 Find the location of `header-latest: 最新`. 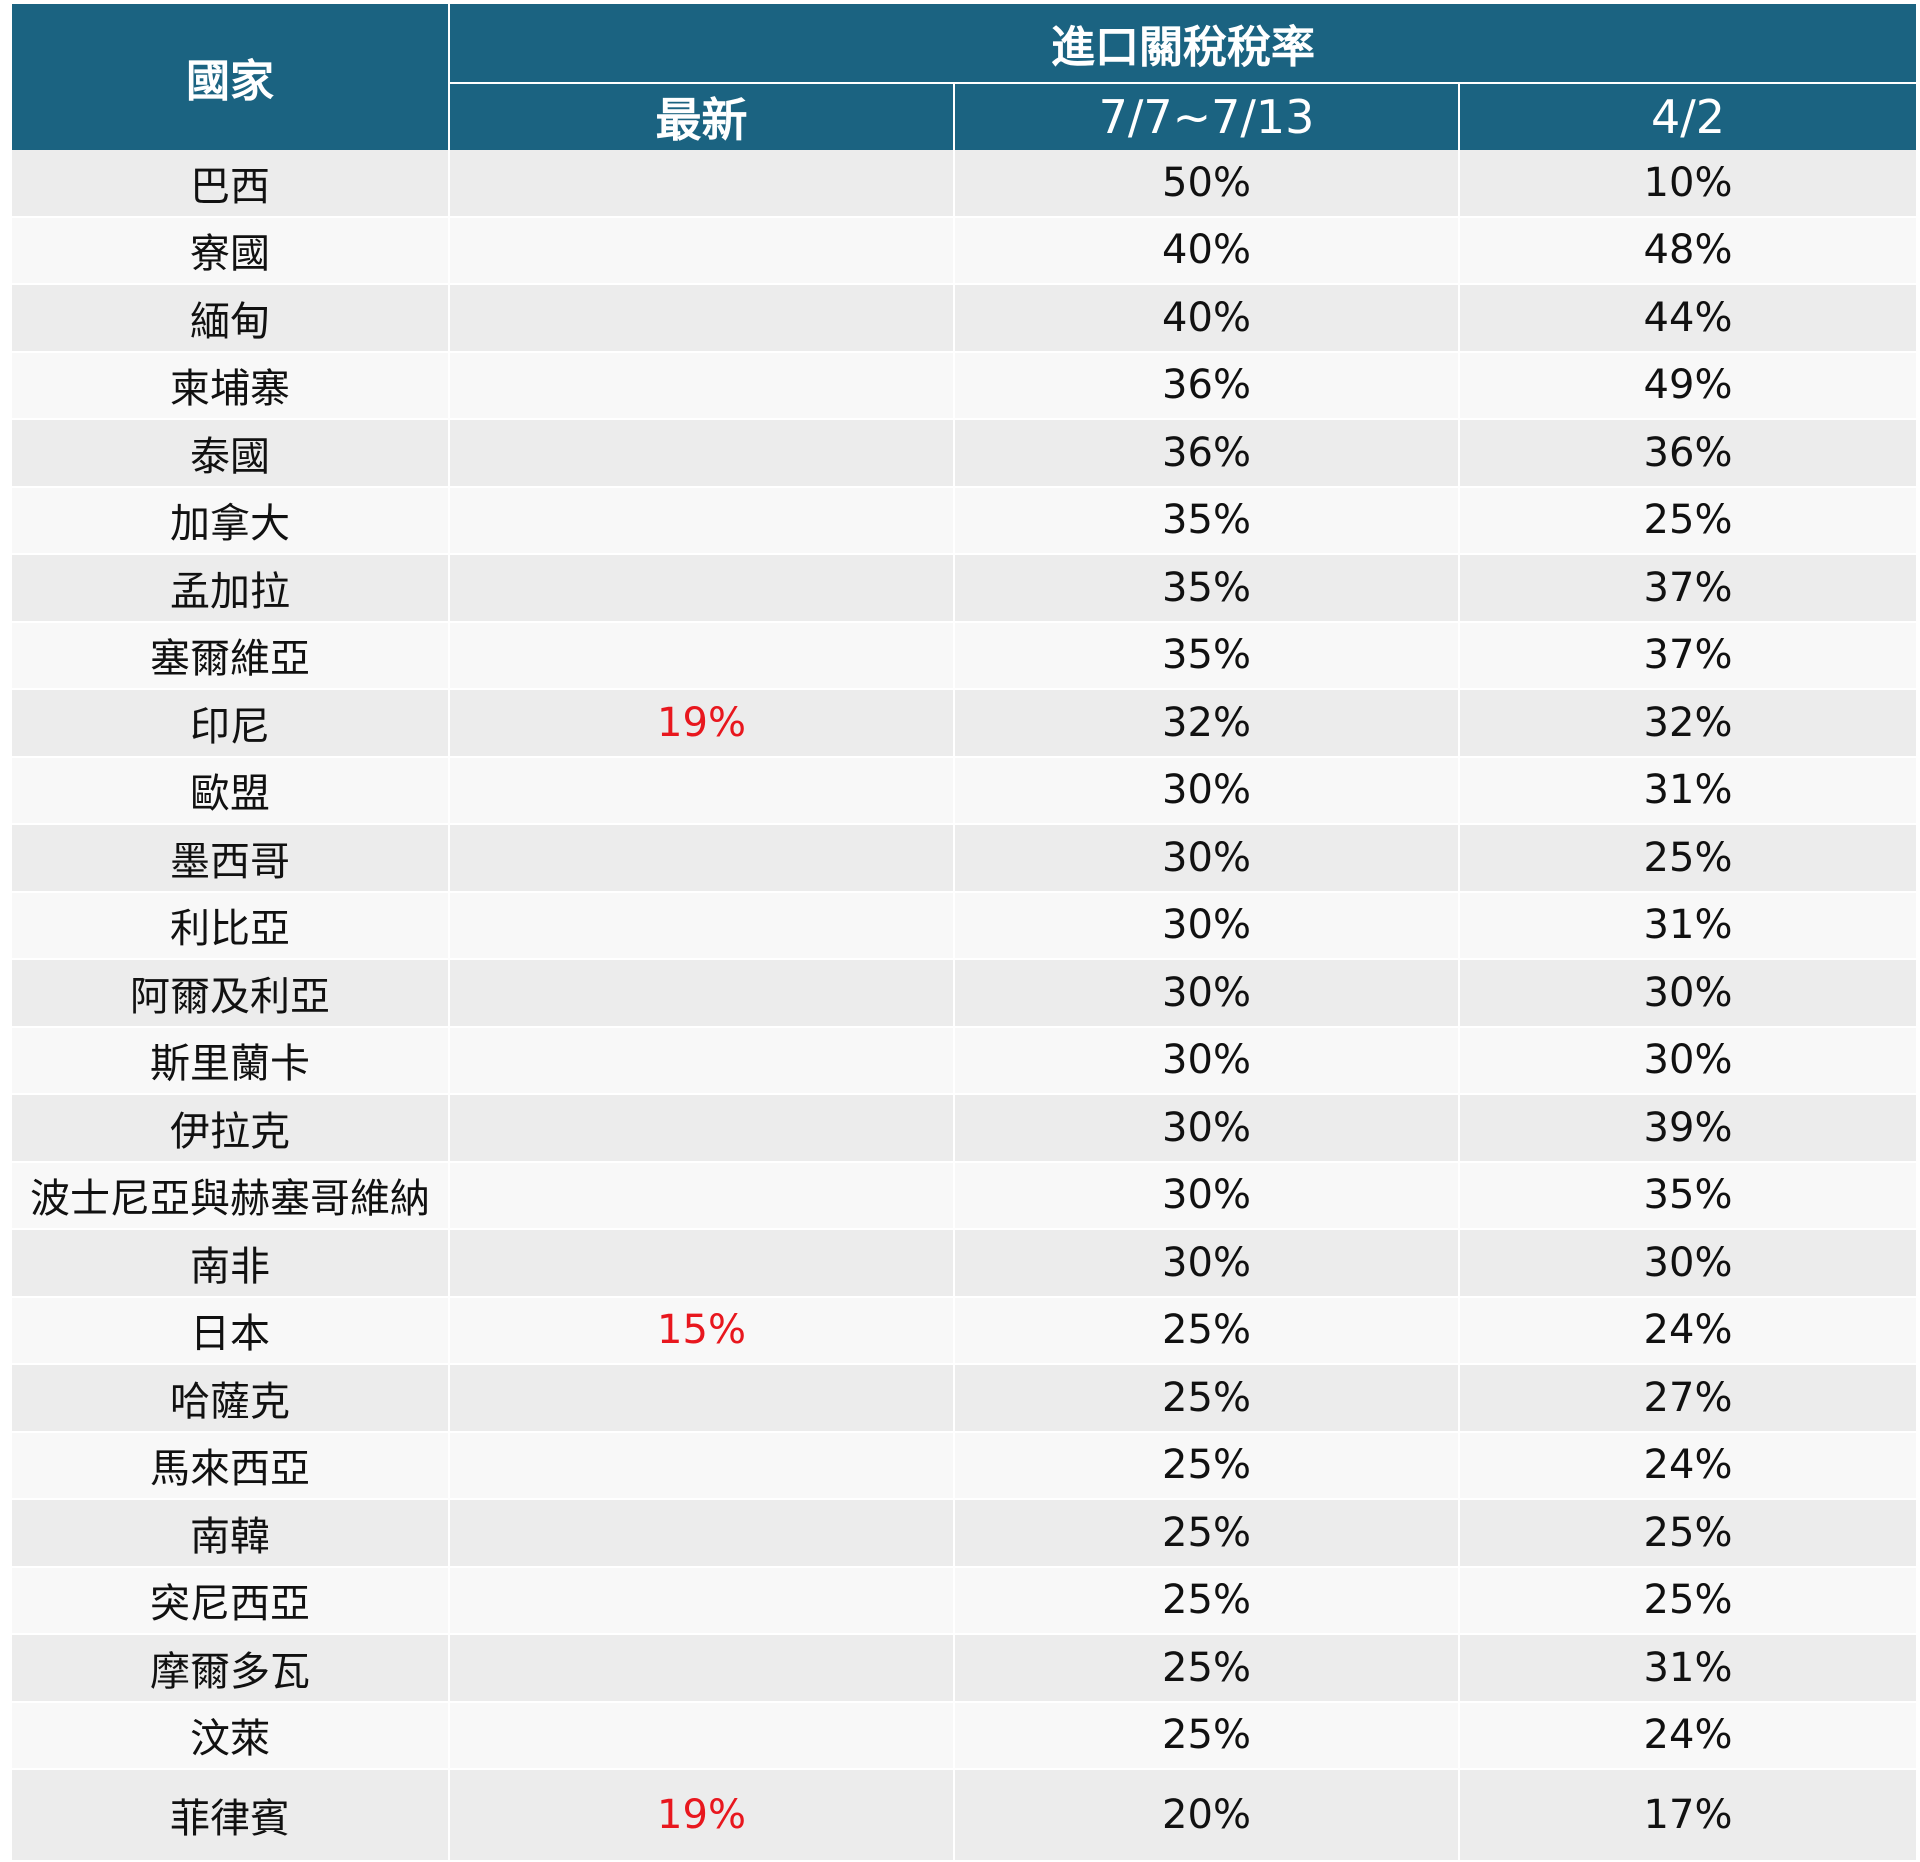

header-latest: 最新 is located at coordinates (701, 116).